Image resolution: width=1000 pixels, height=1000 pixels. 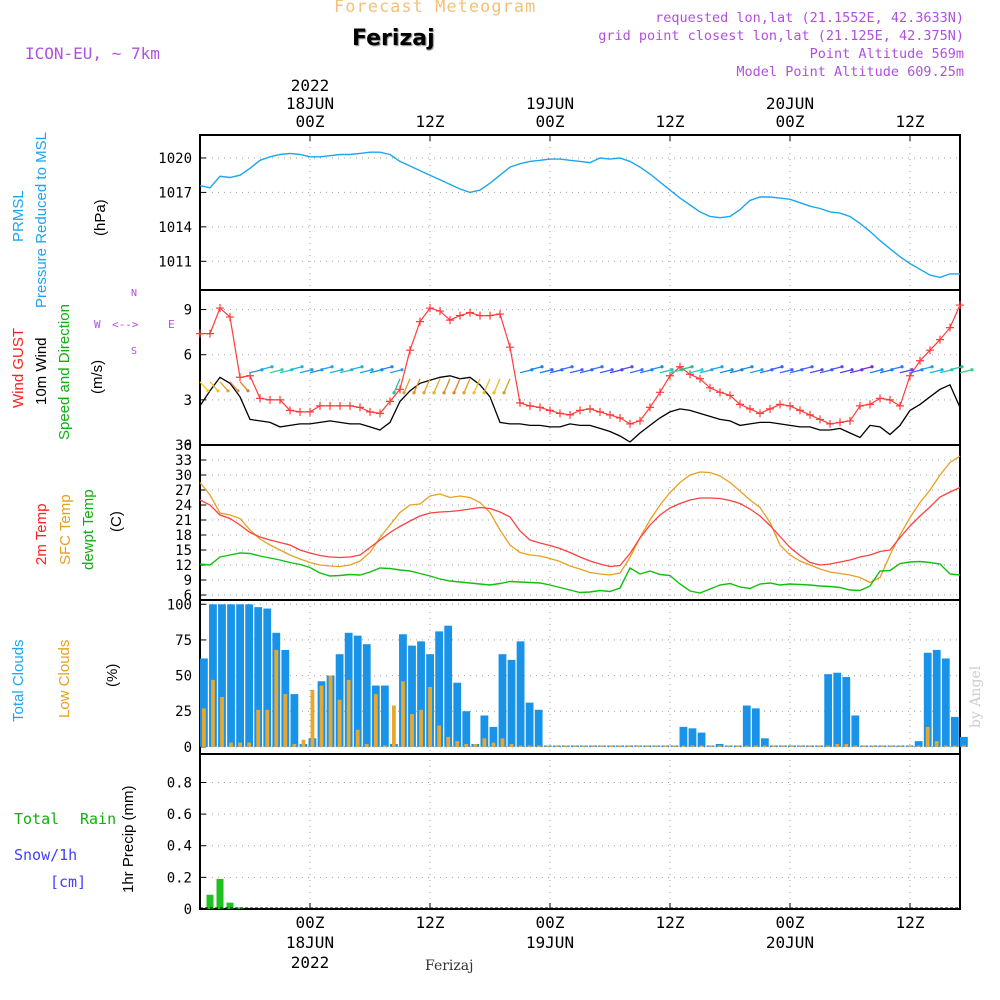 I want to click on sfc-temp-line, so click(x=580, y=519).